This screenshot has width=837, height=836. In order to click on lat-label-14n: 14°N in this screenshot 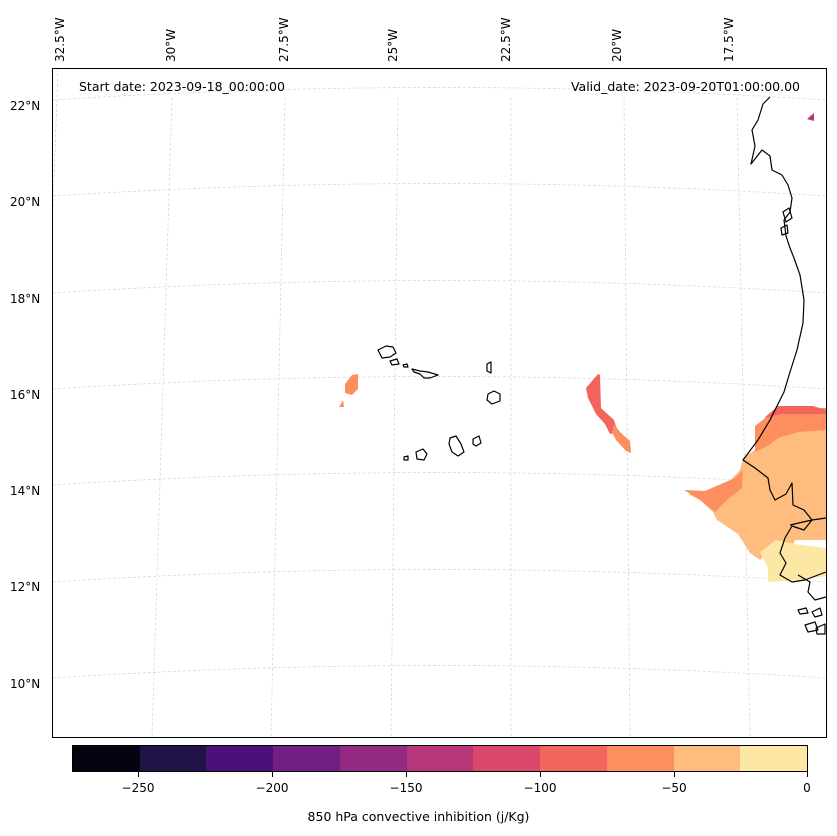, I will do `click(25, 491)`.